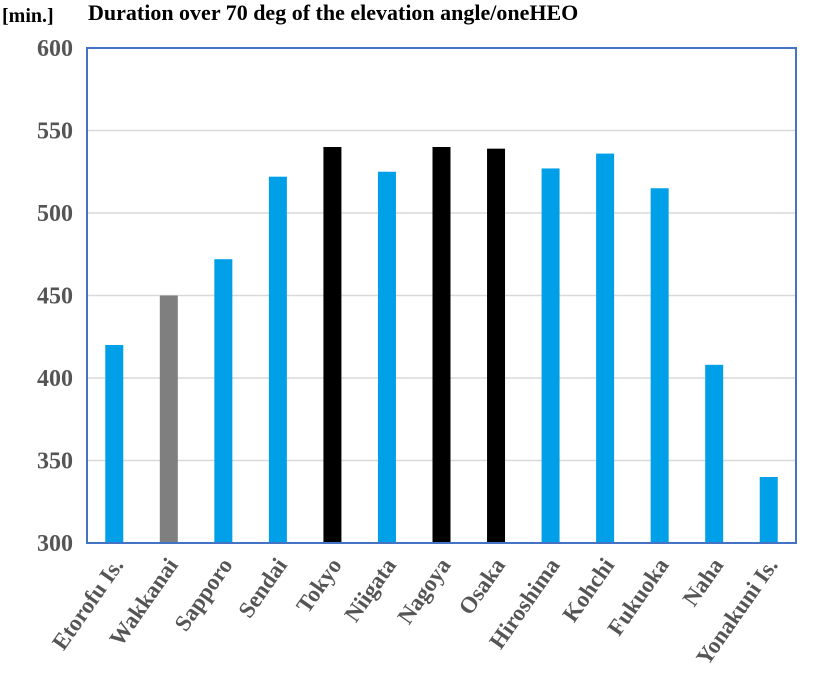 Image resolution: width=827 pixels, height=699 pixels. Describe the element at coordinates (55, 379) in the screenshot. I see `y-tick-label: 400` at that location.